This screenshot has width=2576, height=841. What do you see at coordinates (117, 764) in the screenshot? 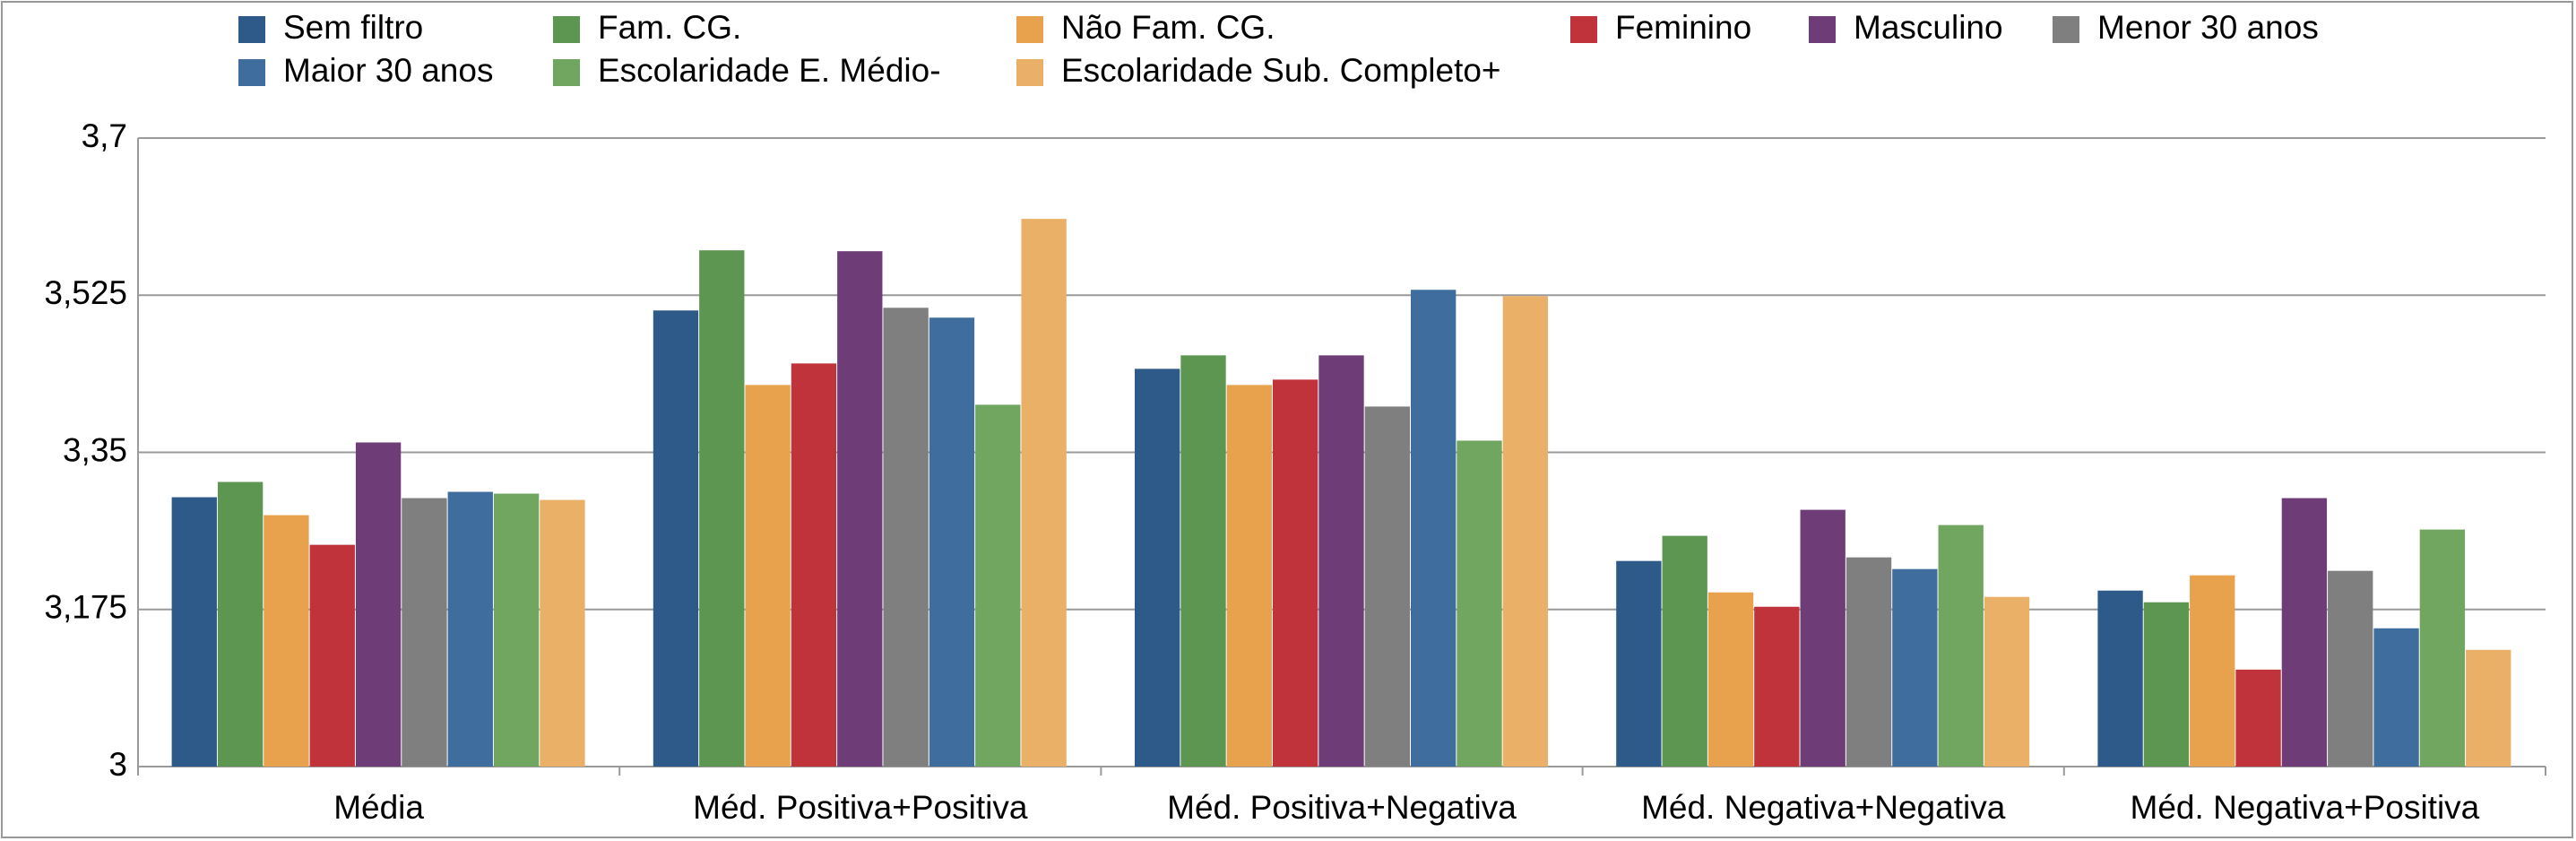
I see `y-tick-label: 3` at bounding box center [117, 764].